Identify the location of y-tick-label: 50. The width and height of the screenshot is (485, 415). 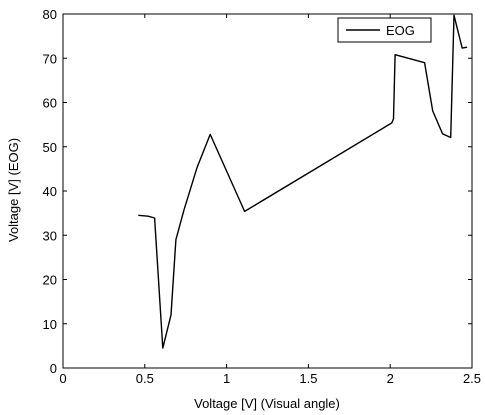
(50, 147).